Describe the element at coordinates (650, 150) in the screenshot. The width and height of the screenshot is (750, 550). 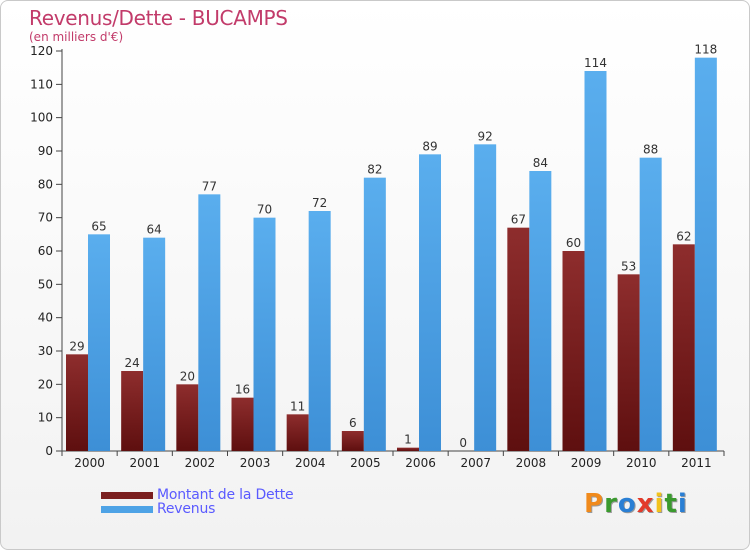
I see `data-label-revenue: 88` at that location.